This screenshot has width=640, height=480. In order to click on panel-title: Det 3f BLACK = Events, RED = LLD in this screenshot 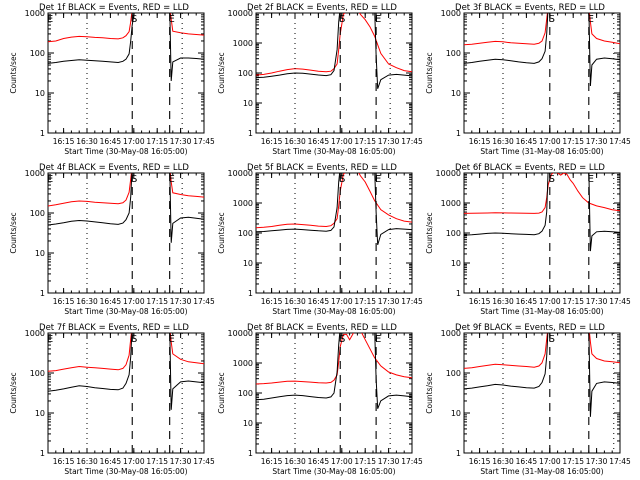, I will do `click(530, 8)`.